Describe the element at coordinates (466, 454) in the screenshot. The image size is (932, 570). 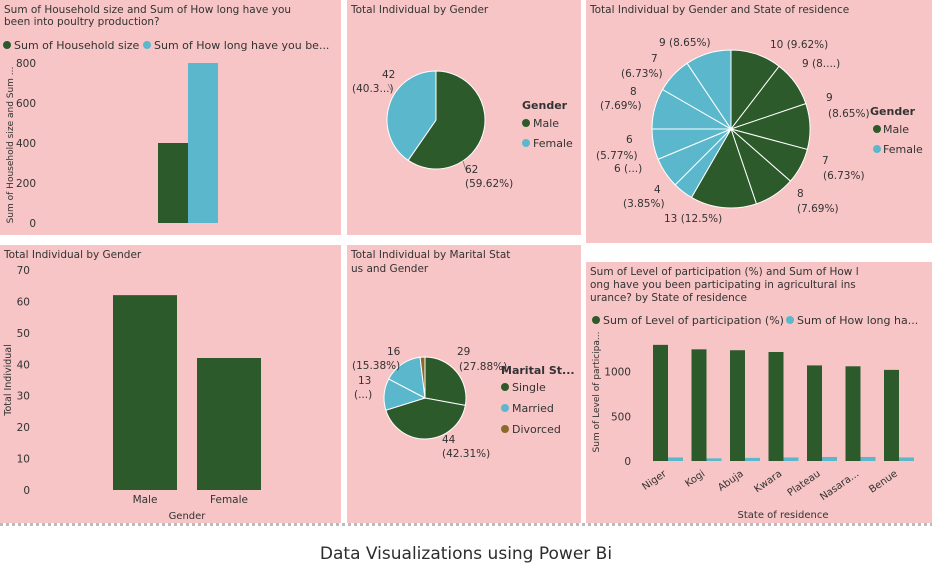
I see `pie-data-label: (42.31%)` at that location.